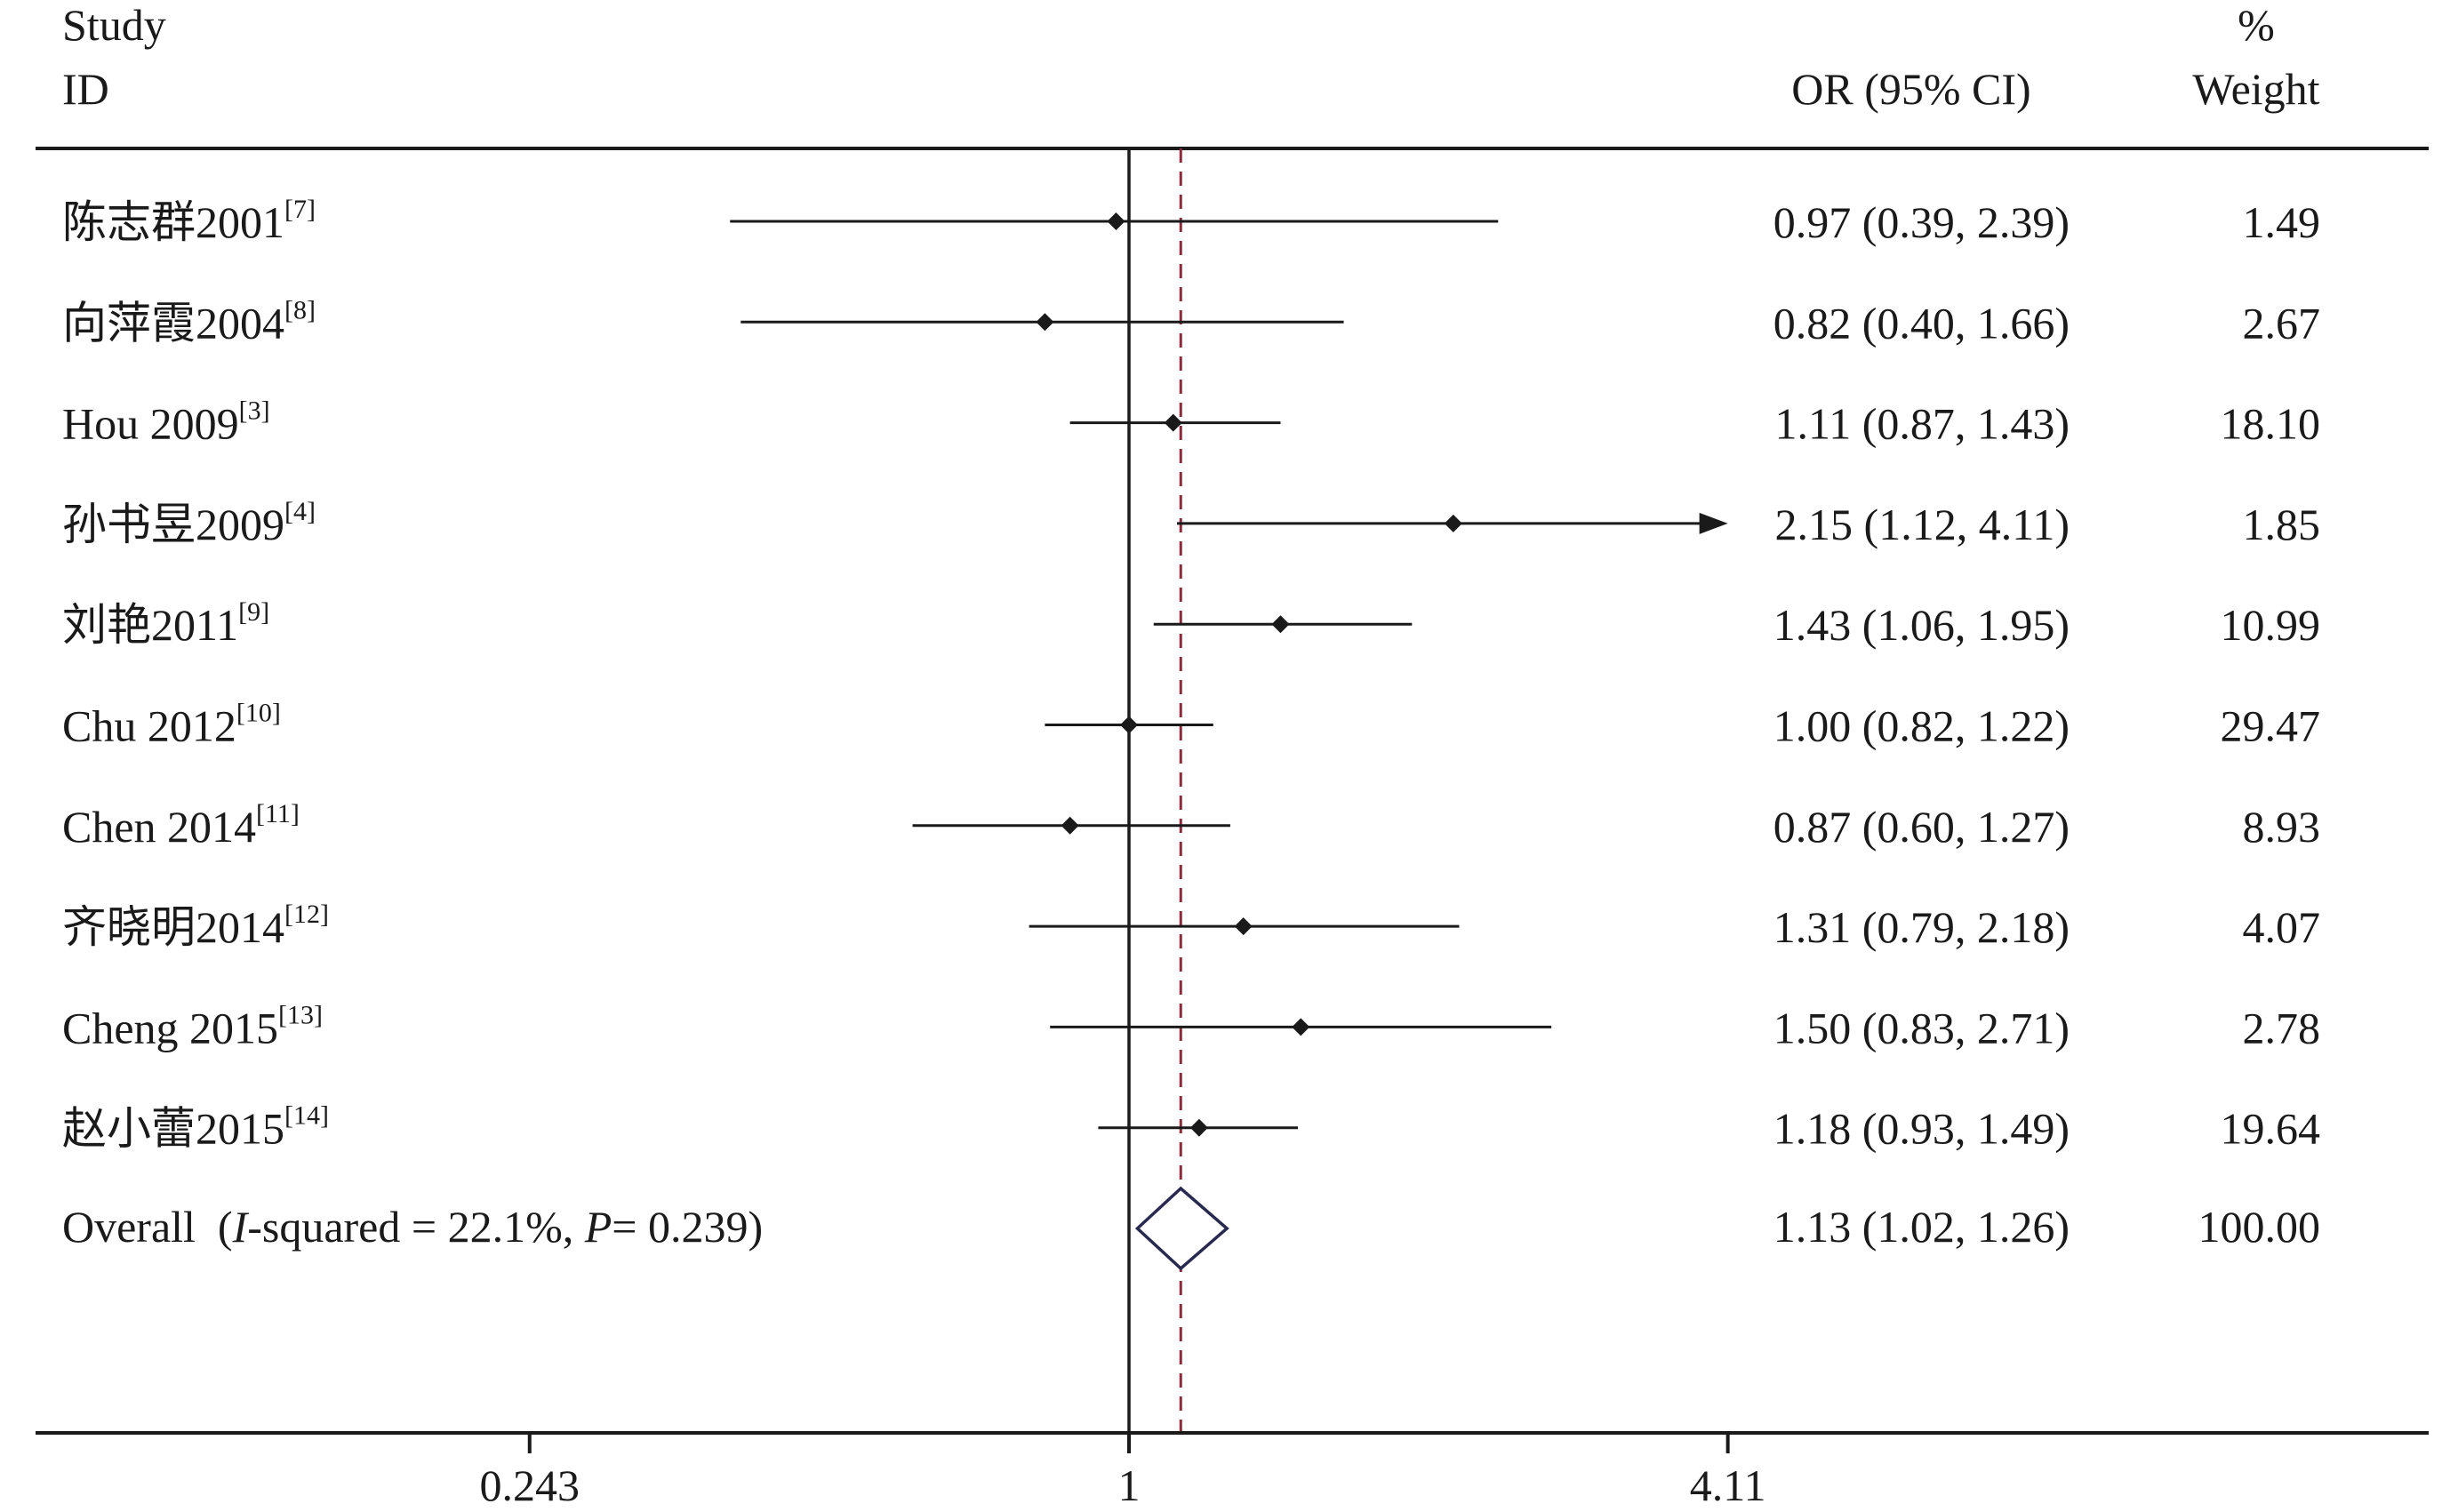  I want to click on study-name-text: 齐晓明2014, so click(173, 927).